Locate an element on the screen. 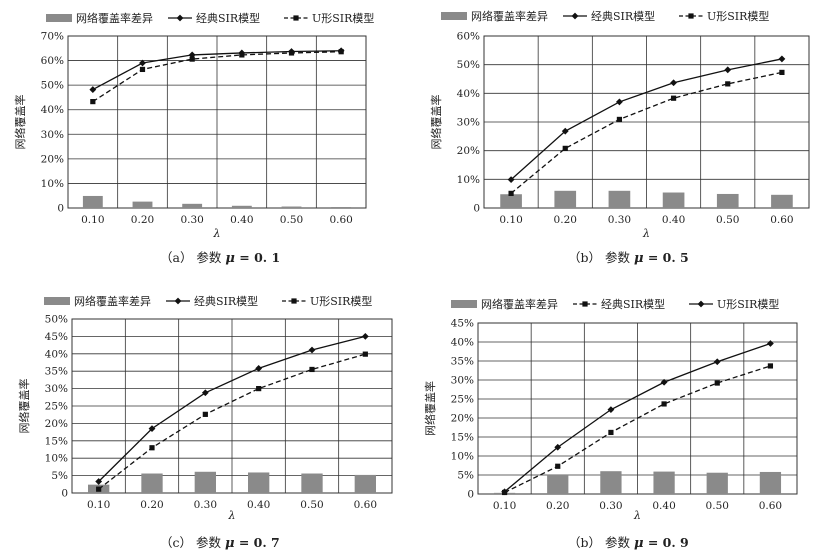 The width and height of the screenshot is (821, 560). y-tick-label: 35% is located at coordinates (462, 362).